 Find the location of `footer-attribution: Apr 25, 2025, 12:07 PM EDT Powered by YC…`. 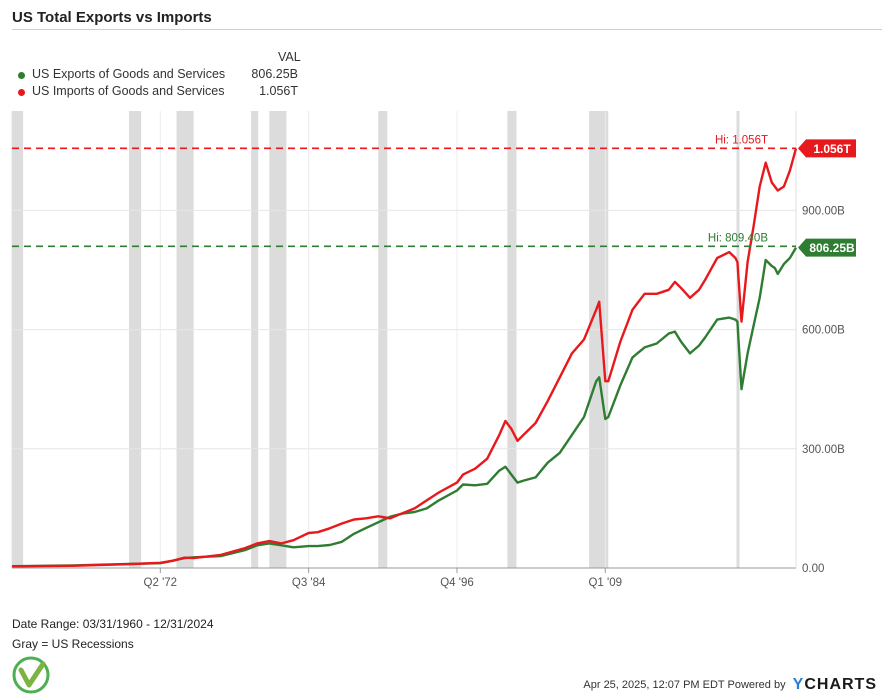

footer-attribution: Apr 25, 2025, 12:07 PM EDT Powered by YC… is located at coordinates (730, 685).